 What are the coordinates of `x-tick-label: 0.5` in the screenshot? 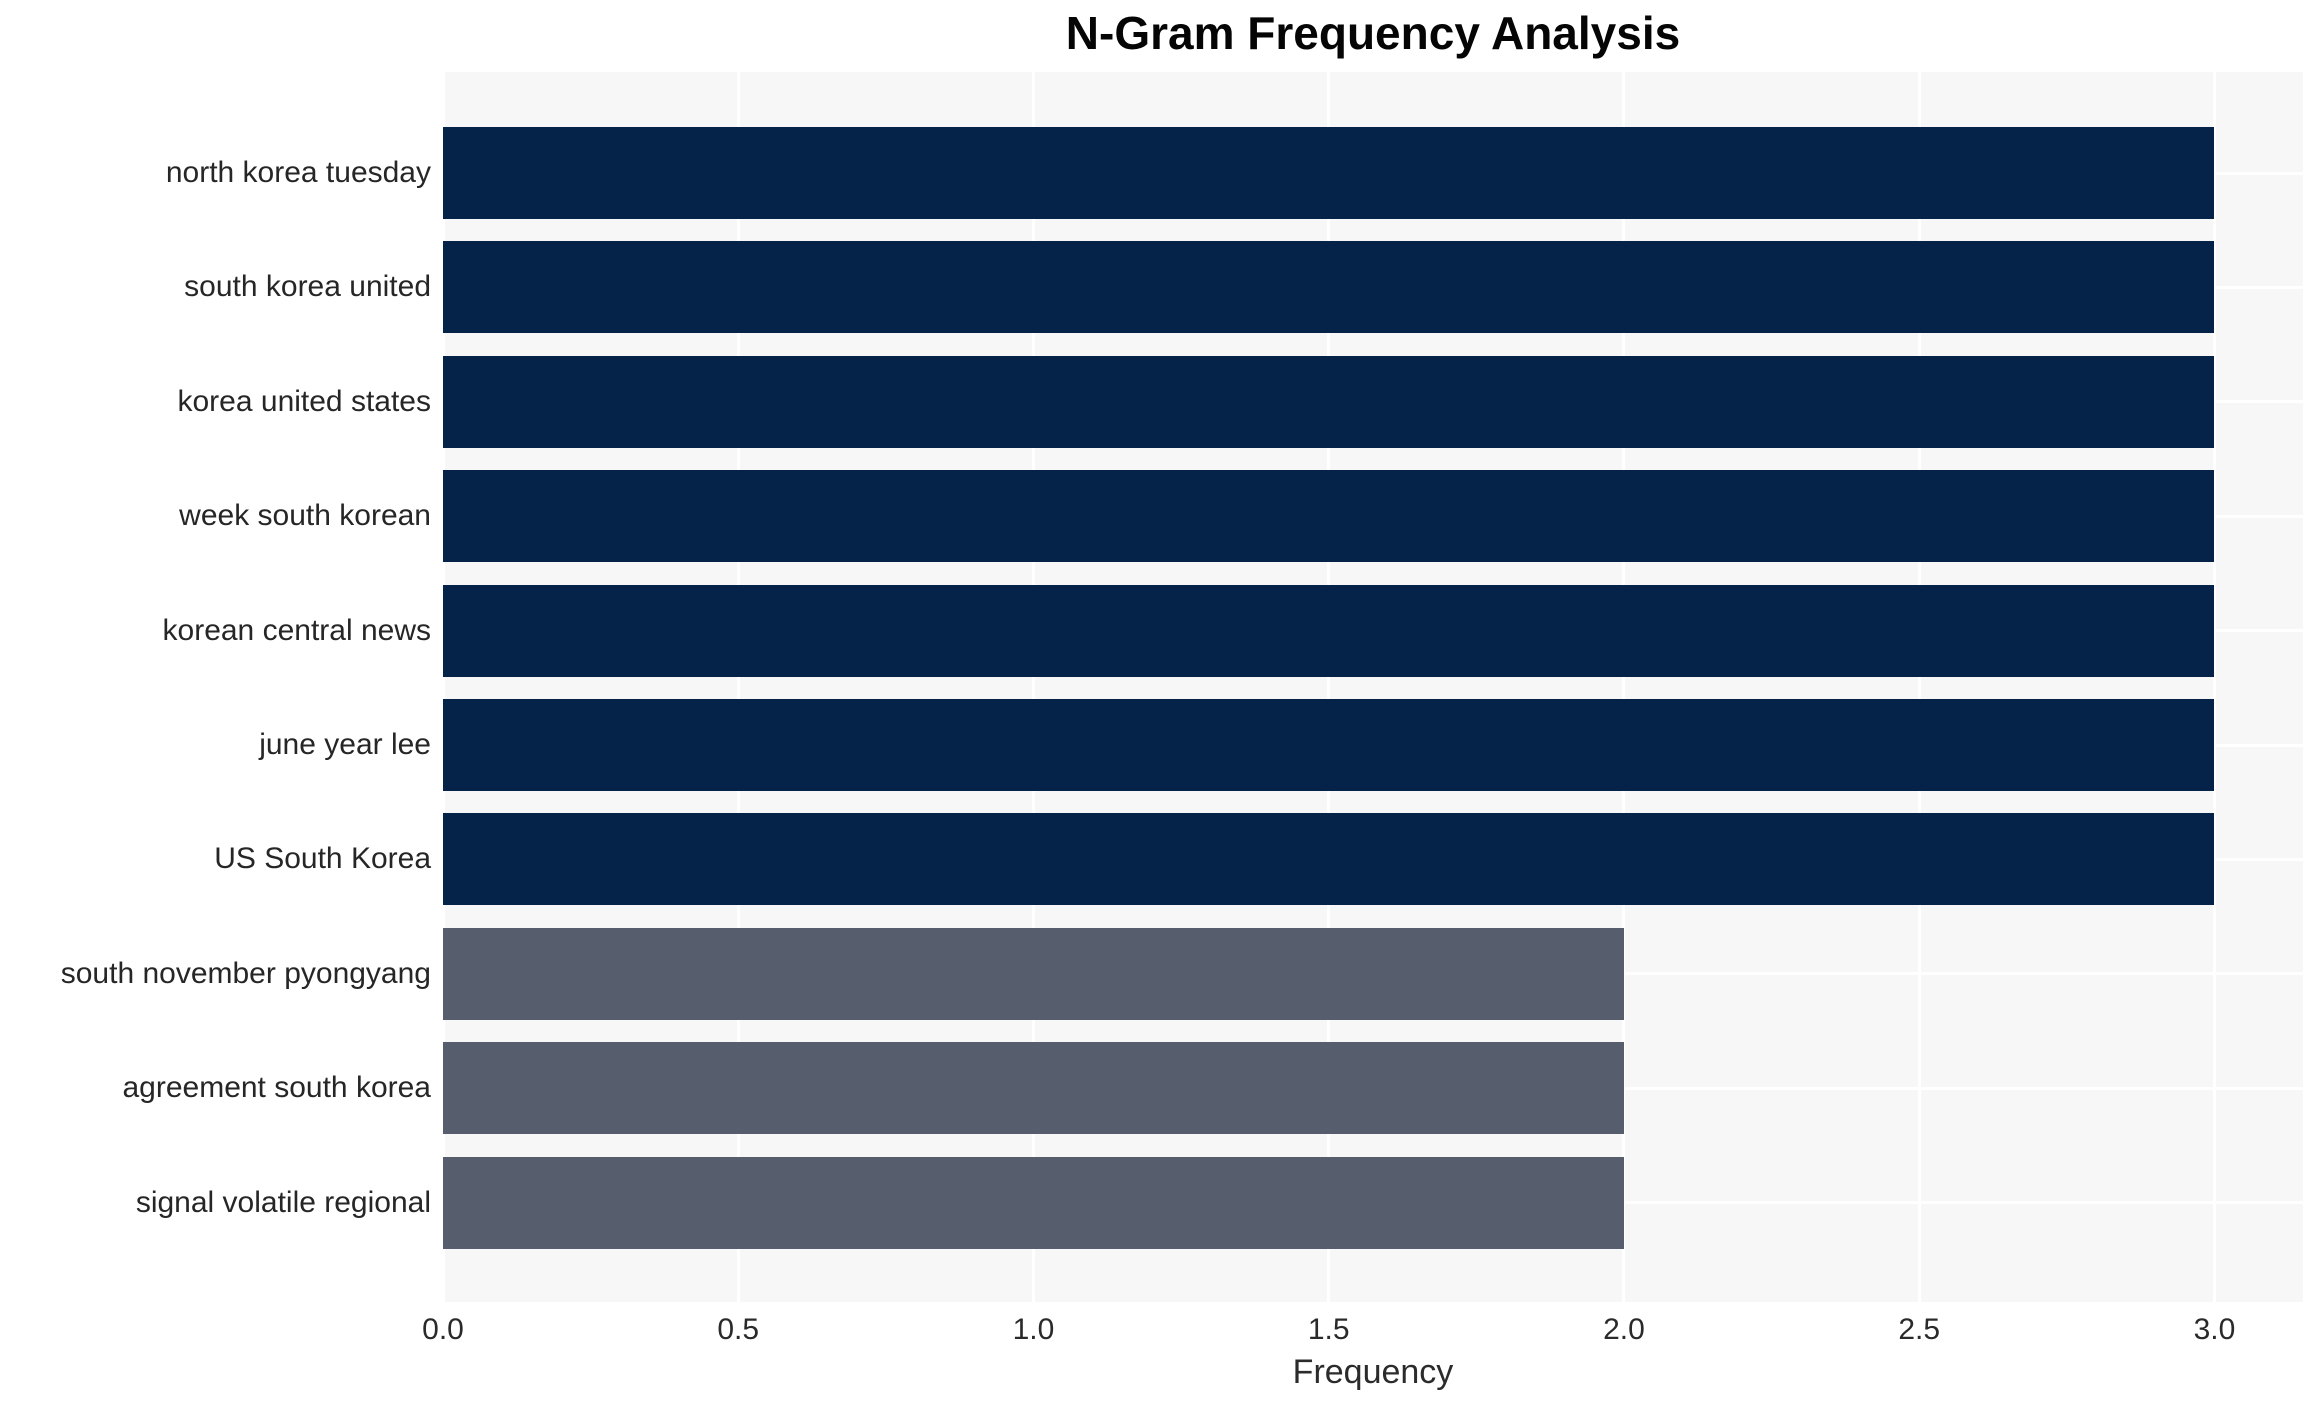 It's located at (738, 1329).